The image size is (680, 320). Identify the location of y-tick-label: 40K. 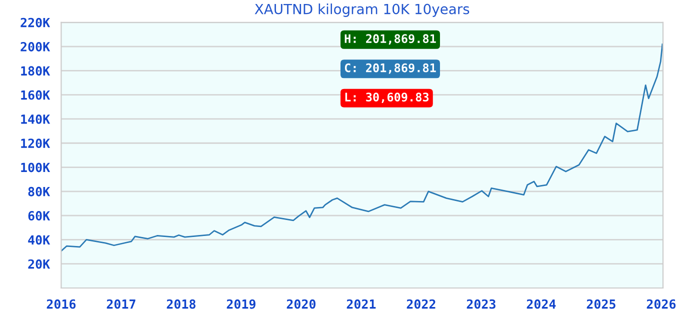
(39, 240).